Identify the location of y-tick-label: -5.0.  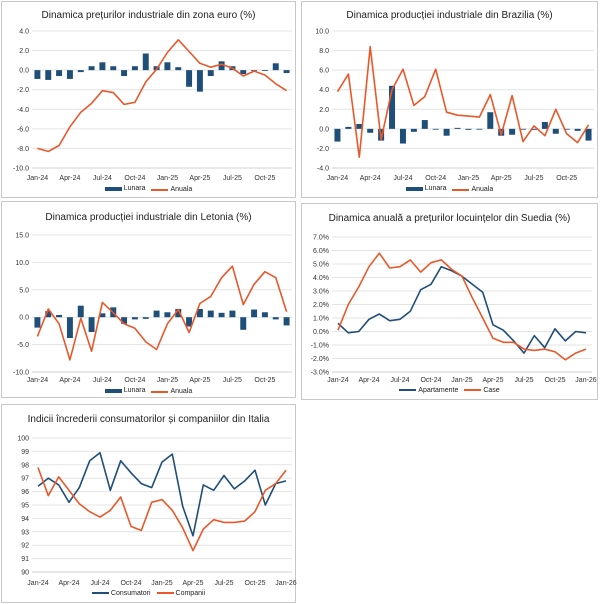
(23, 345).